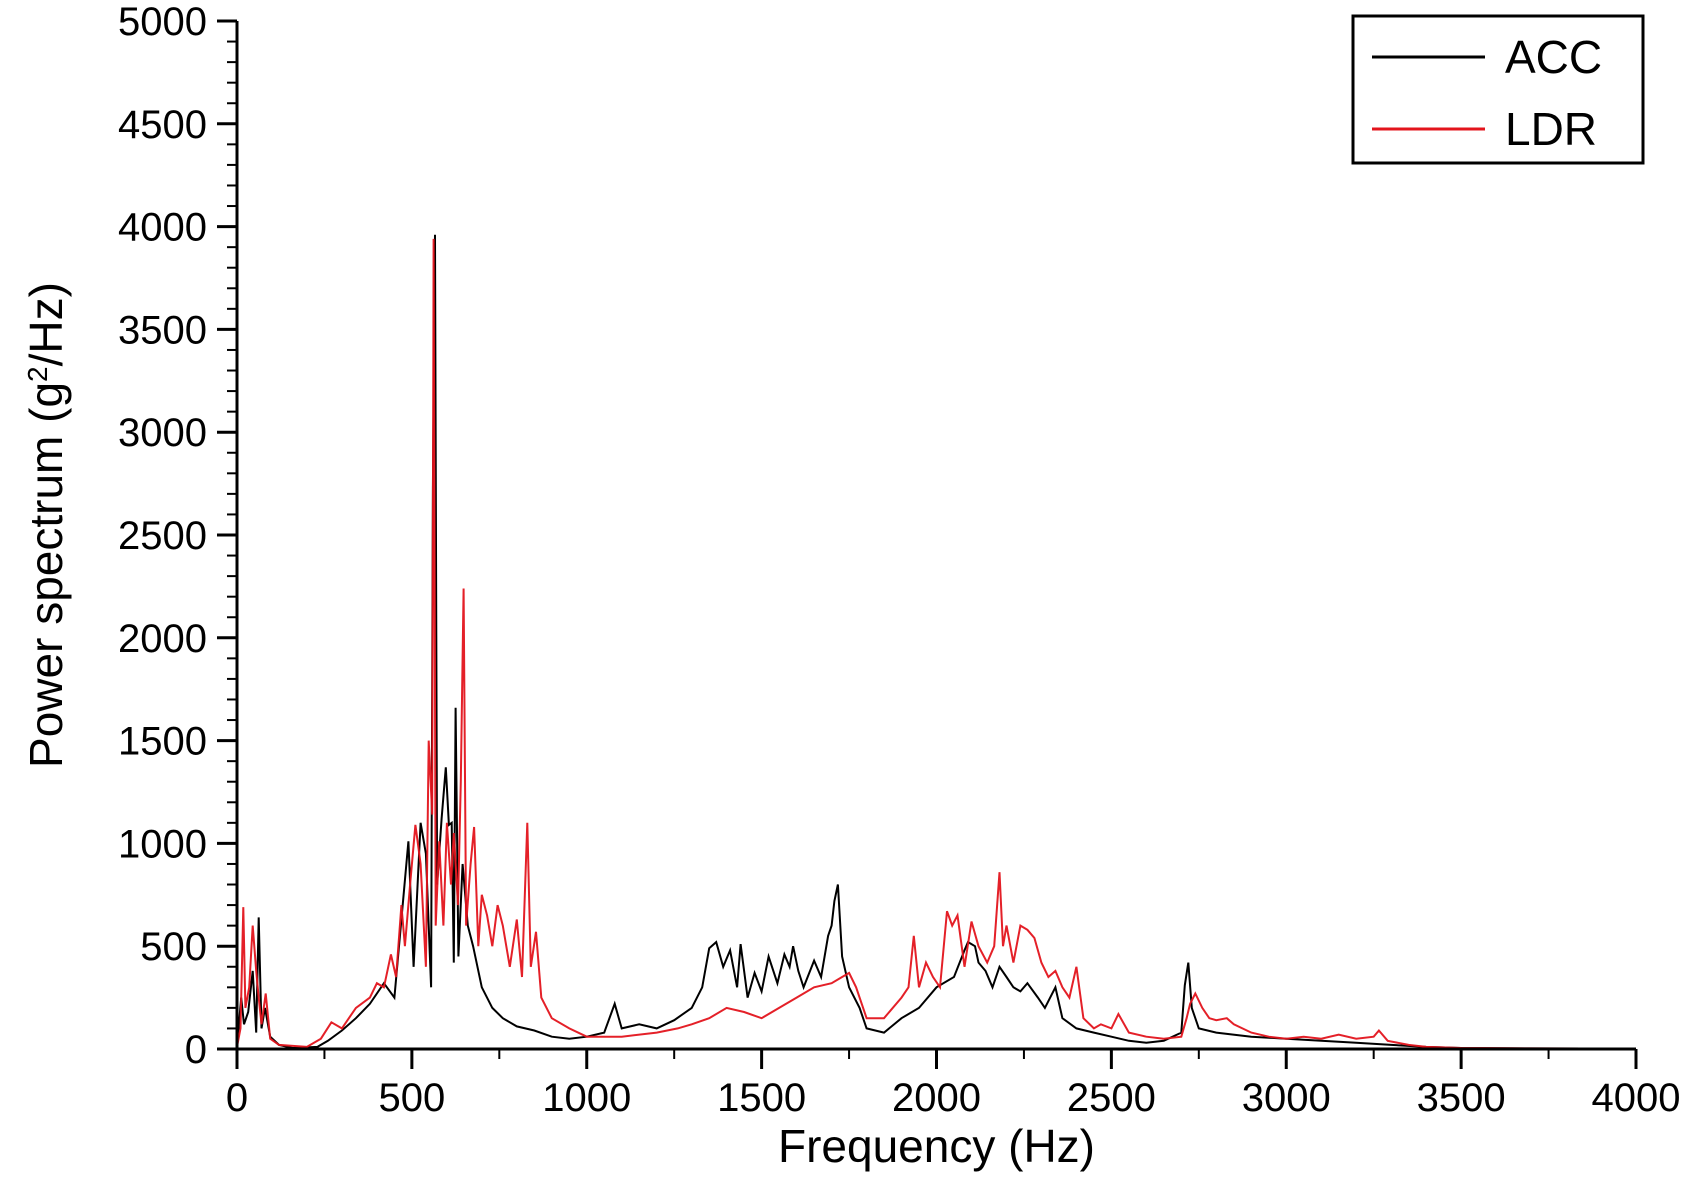  I want to click on legend-label-acc: ACC, so click(1553, 57).